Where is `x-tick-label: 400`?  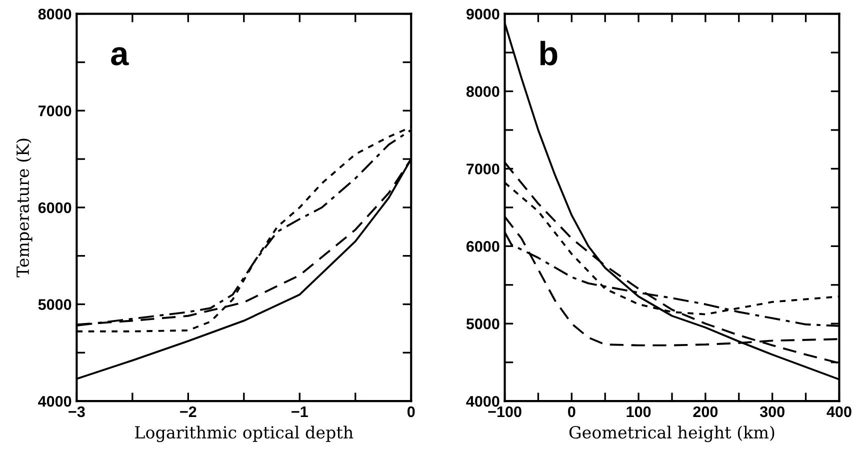 x-tick-label: 400 is located at coordinates (839, 412).